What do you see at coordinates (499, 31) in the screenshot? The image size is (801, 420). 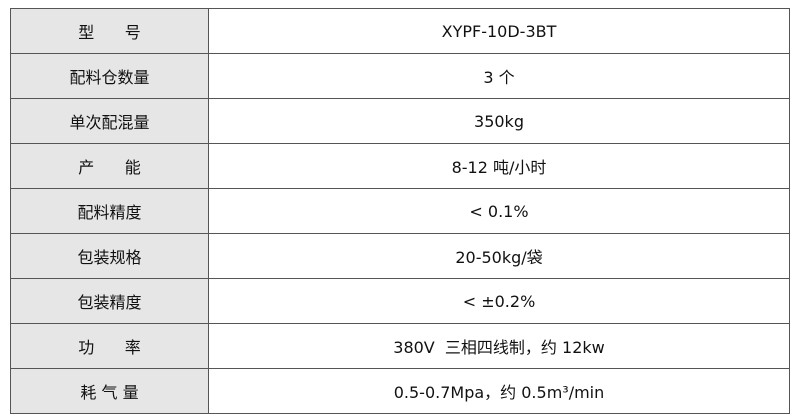 I see `spec-value: XYPF-10D-3BT` at bounding box center [499, 31].